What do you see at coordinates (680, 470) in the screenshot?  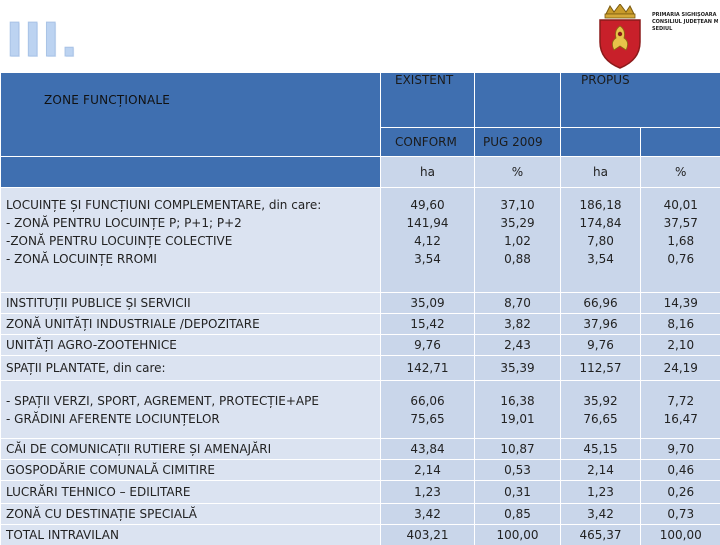 I see `propus-percent-cell: 0,46` at bounding box center [680, 470].